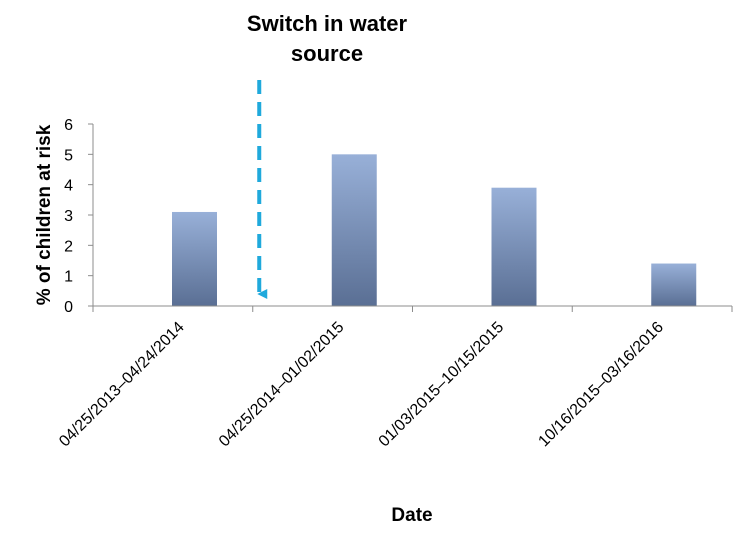 The width and height of the screenshot is (754, 553). I want to click on y-tick-label: 4, so click(68, 186).